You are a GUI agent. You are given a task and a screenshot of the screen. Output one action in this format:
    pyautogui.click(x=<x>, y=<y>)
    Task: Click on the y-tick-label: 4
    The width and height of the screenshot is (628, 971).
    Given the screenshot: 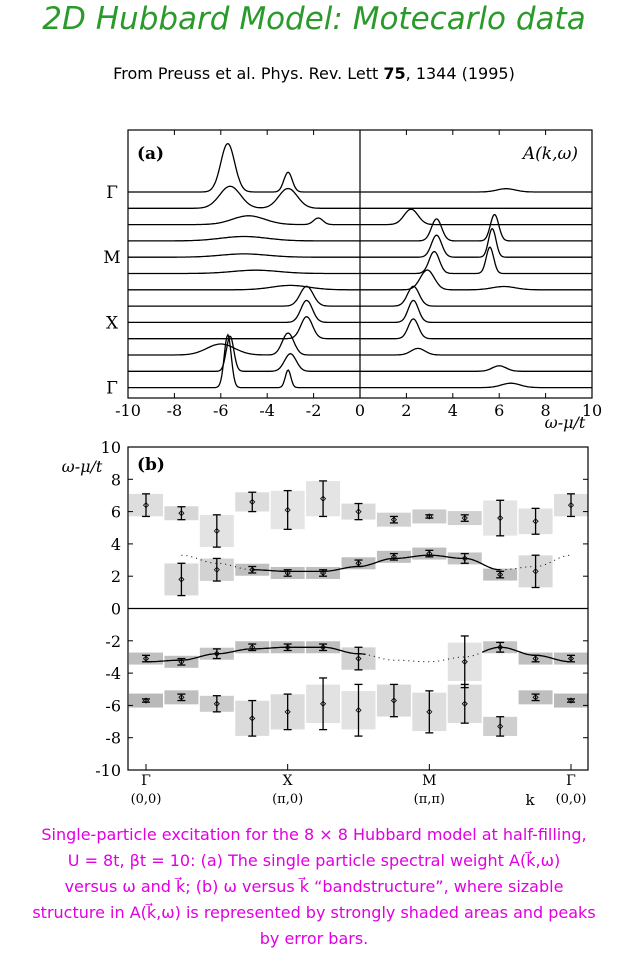 What is the action you would take?
    pyautogui.click(x=116, y=544)
    